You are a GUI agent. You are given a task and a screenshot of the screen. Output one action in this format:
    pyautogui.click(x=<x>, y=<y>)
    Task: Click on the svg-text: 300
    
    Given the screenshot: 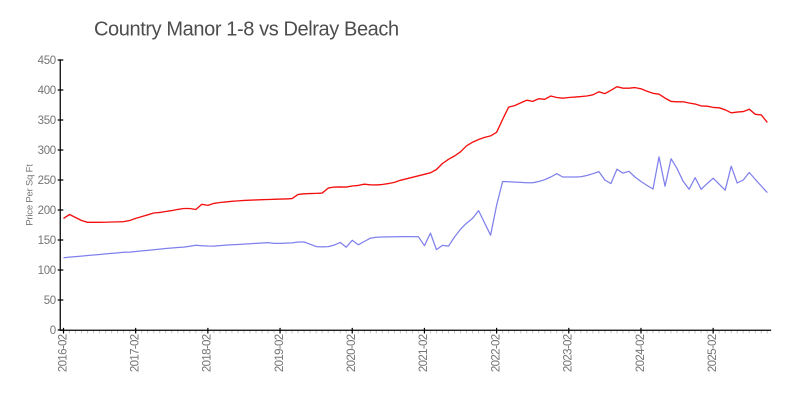 What is the action you would take?
    pyautogui.click(x=47, y=151)
    